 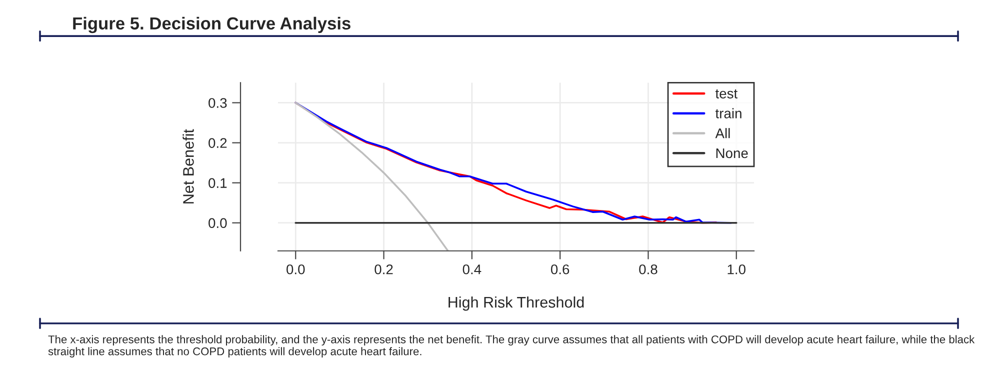 I want to click on y-tick-label: 0.1, so click(x=217, y=183).